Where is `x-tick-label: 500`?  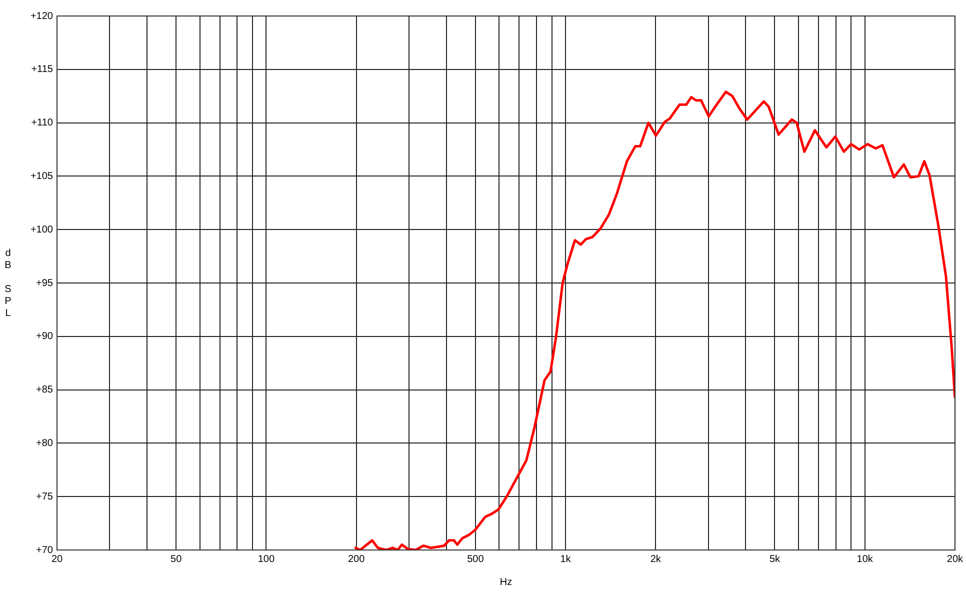
x-tick-label: 500 is located at coordinates (475, 559).